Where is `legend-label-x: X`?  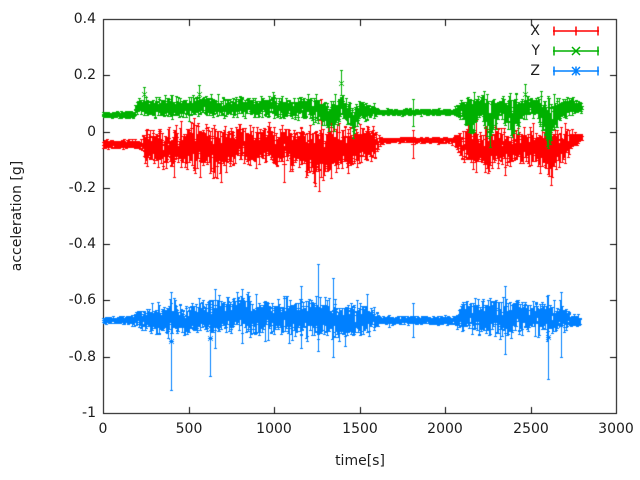 legend-label-x: X is located at coordinates (535, 31).